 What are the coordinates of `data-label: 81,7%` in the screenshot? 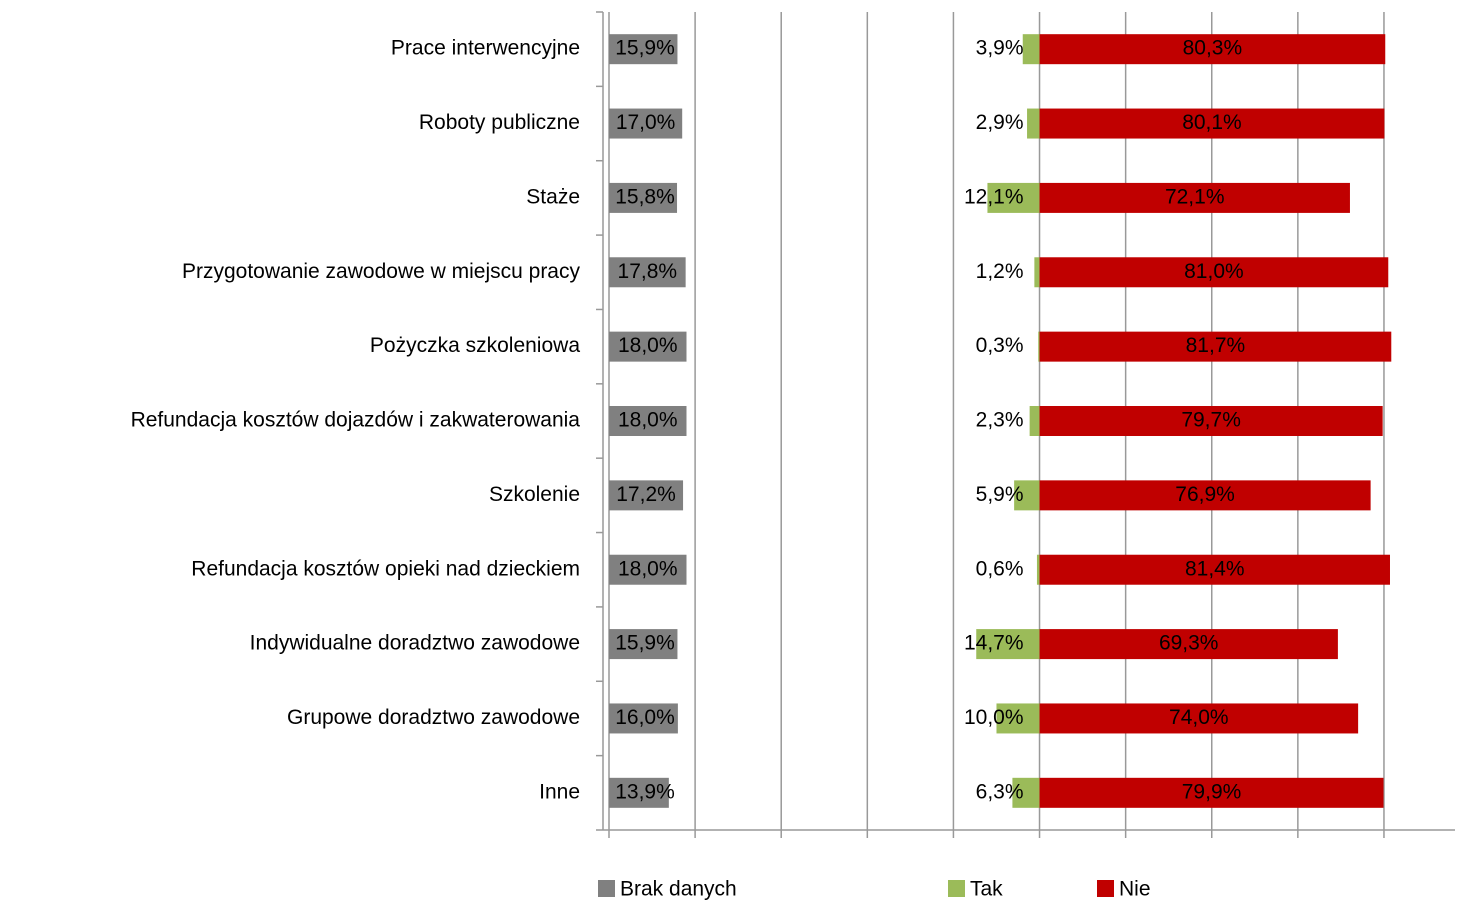 It's located at (1216, 345).